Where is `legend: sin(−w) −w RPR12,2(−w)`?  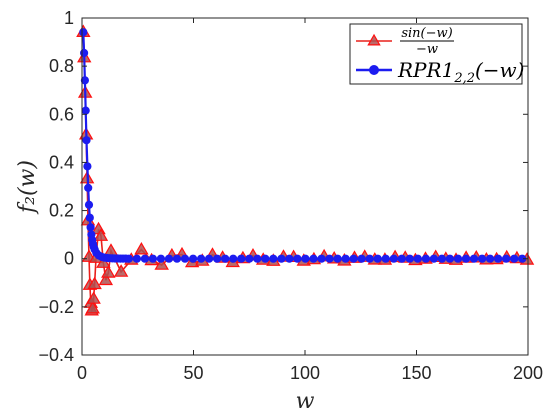 legend: sin(−w) −w RPR12,2(−w) is located at coordinates (436, 54).